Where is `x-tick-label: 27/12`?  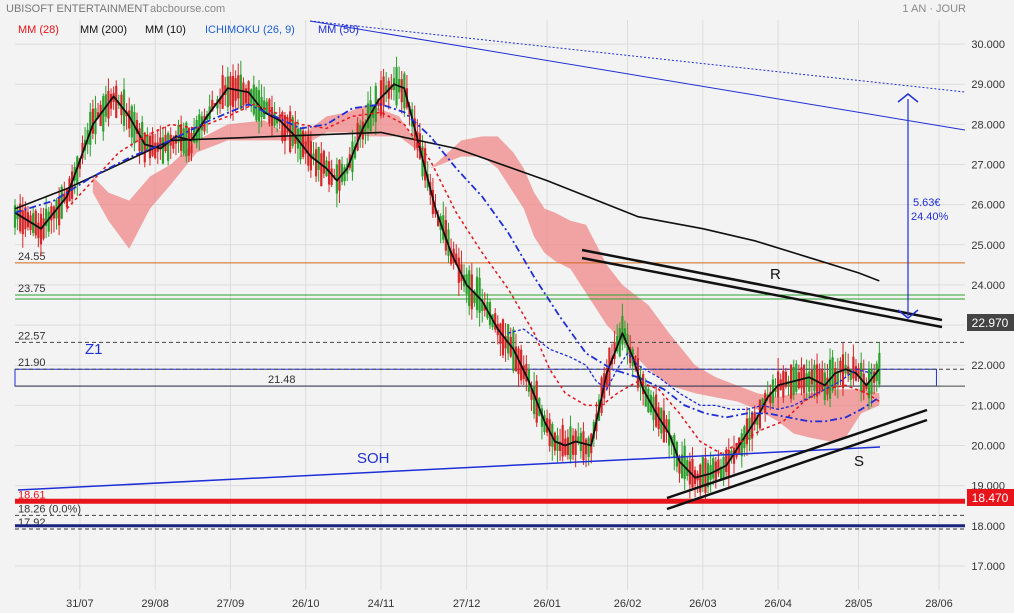
x-tick-label: 27/12 is located at coordinates (467, 604).